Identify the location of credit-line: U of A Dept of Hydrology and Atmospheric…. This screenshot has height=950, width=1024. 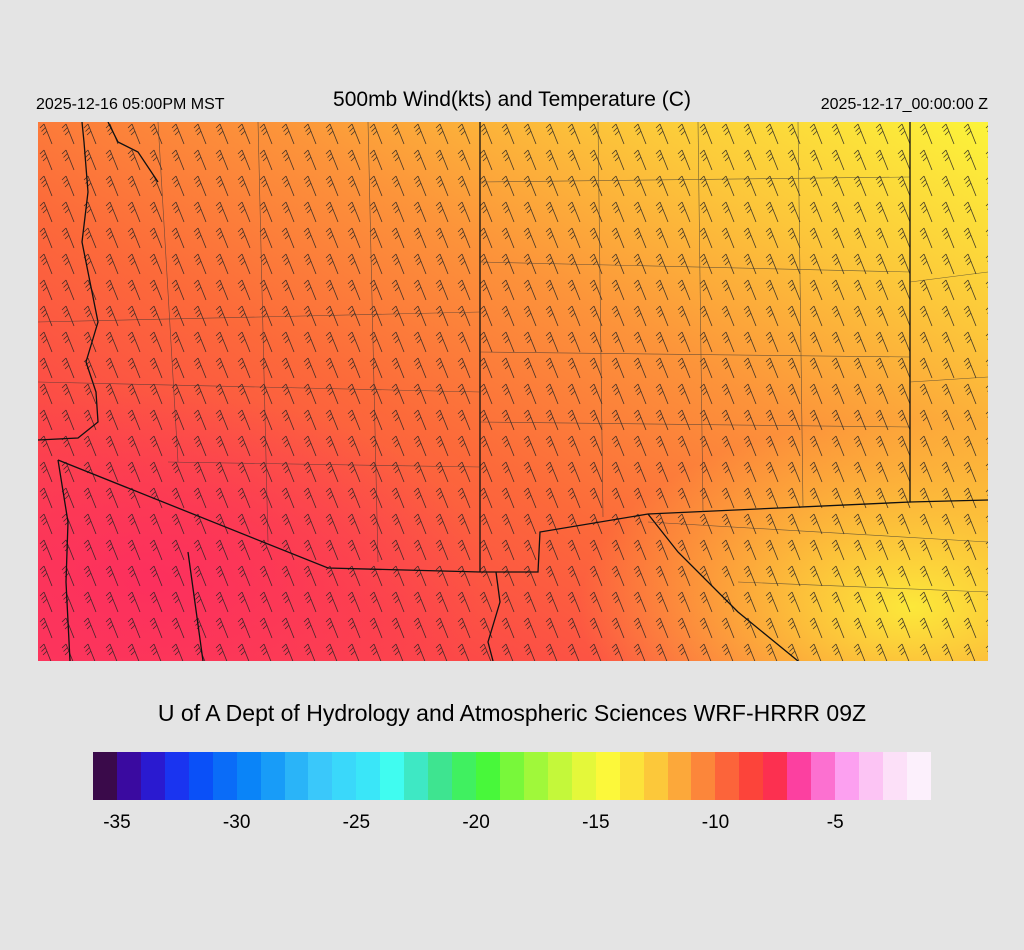
(512, 713).